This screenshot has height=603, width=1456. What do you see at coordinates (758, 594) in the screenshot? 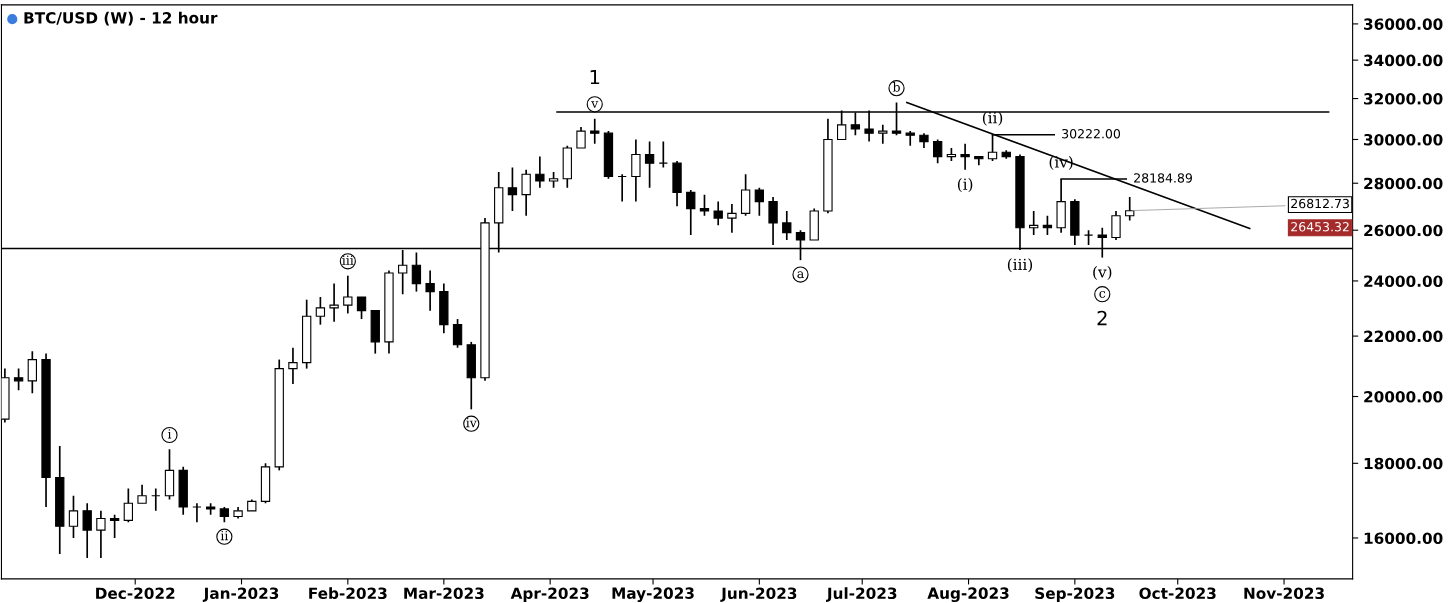
I see `x-tick-label: Jun-2023` at bounding box center [758, 594].